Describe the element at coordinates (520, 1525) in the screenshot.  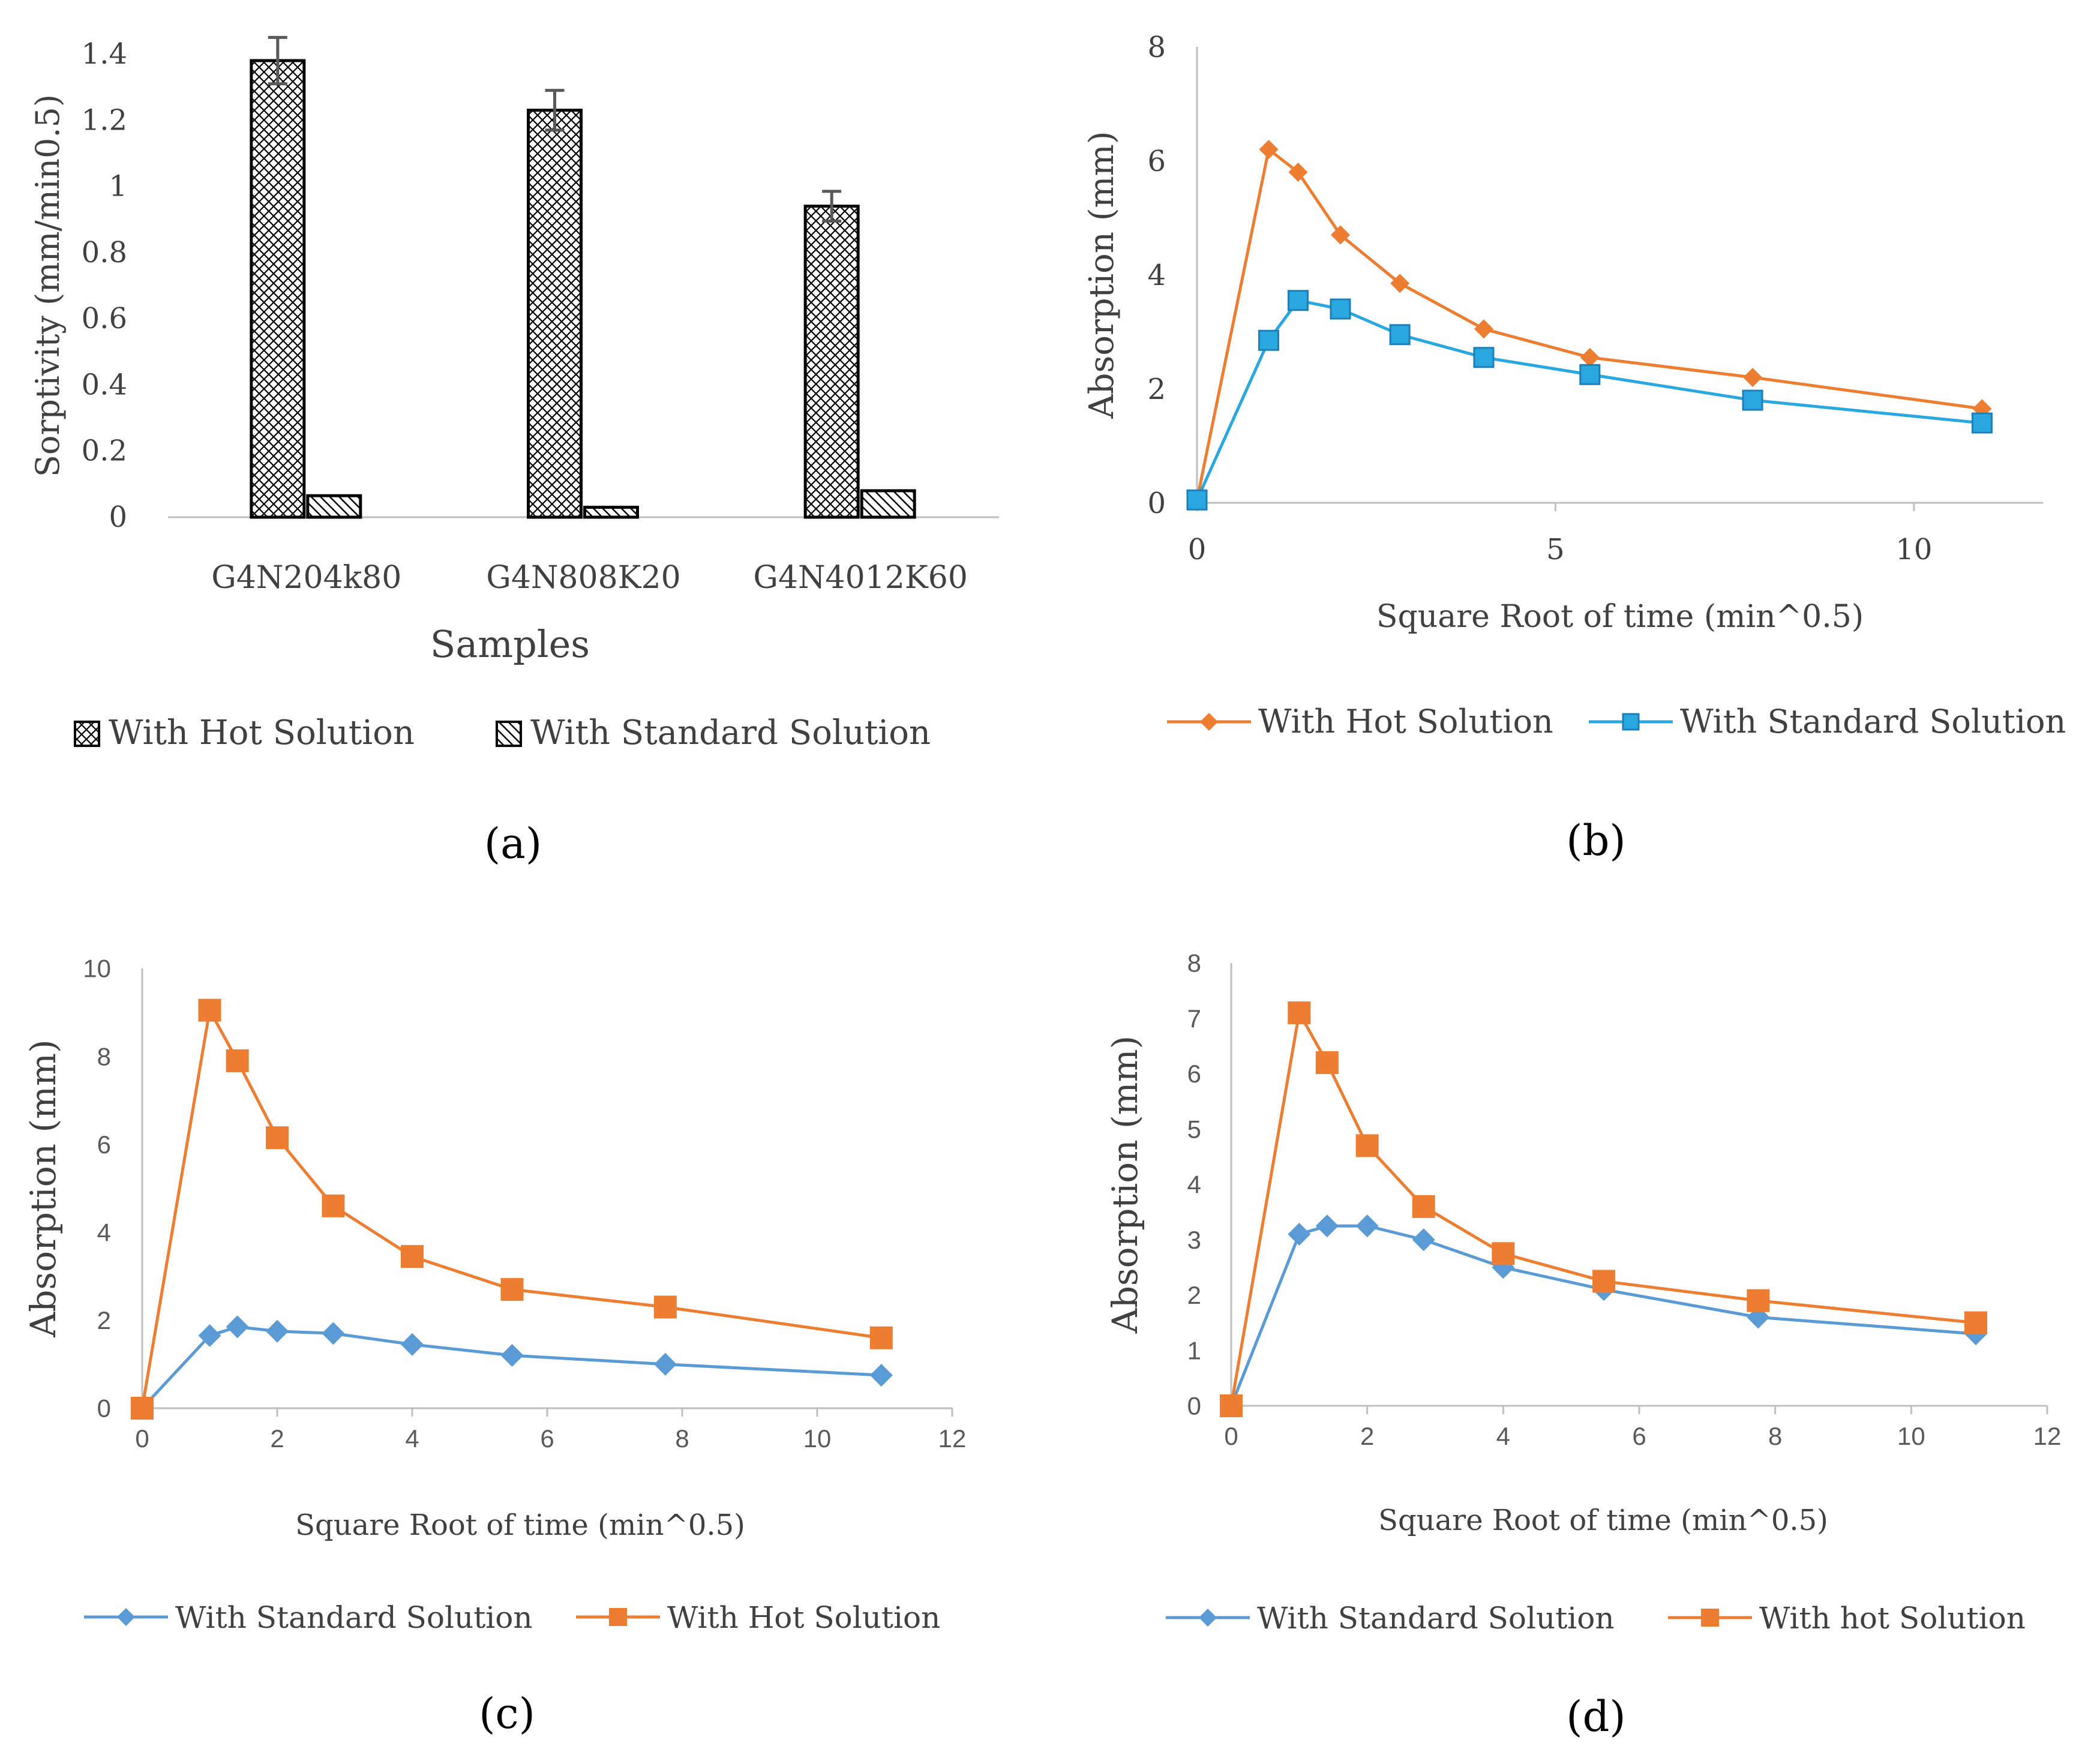
I see `x-axis-title: Square Root of time (min^0.5)` at that location.